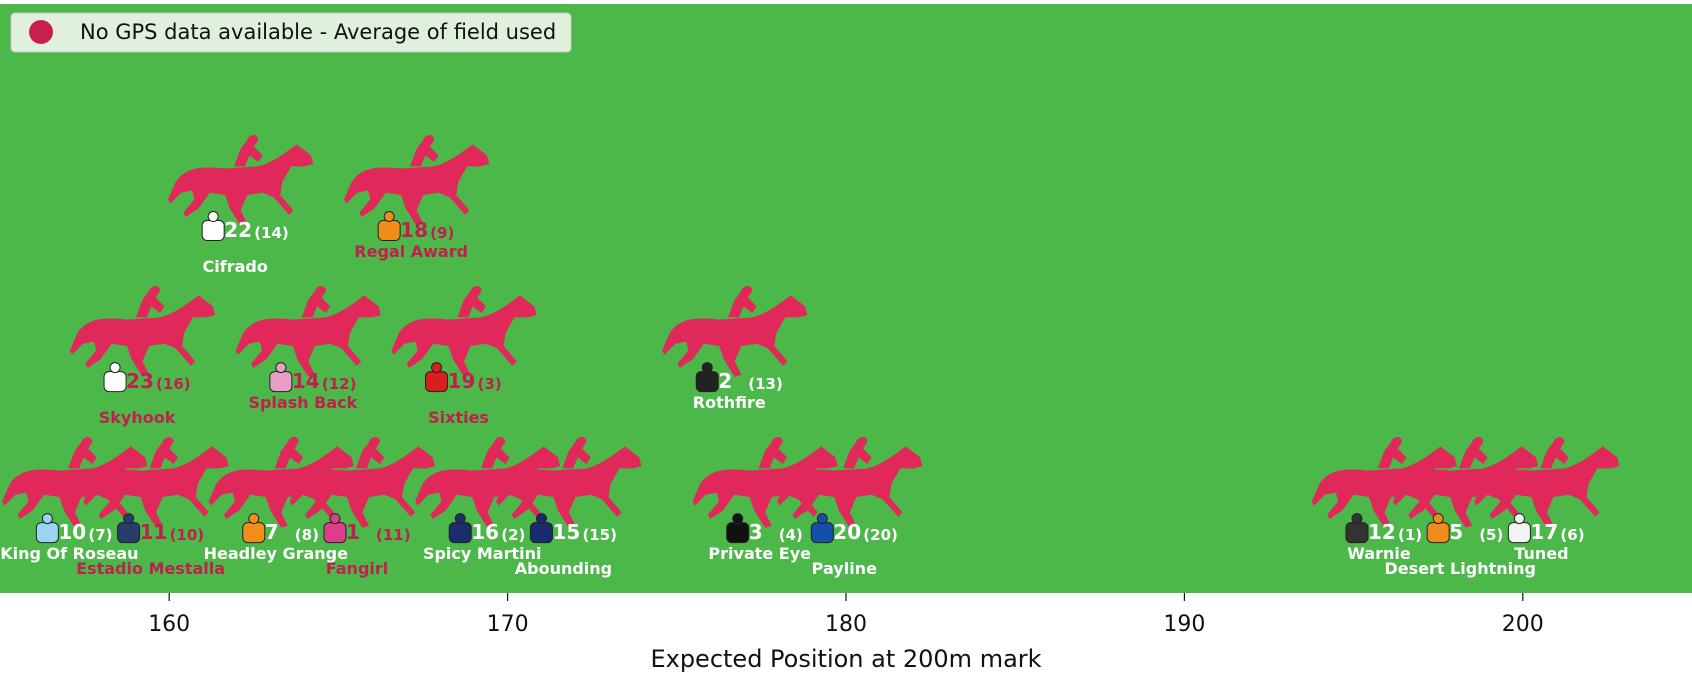 The image size is (1692, 675). I want to click on barrier: (8), so click(307, 535).